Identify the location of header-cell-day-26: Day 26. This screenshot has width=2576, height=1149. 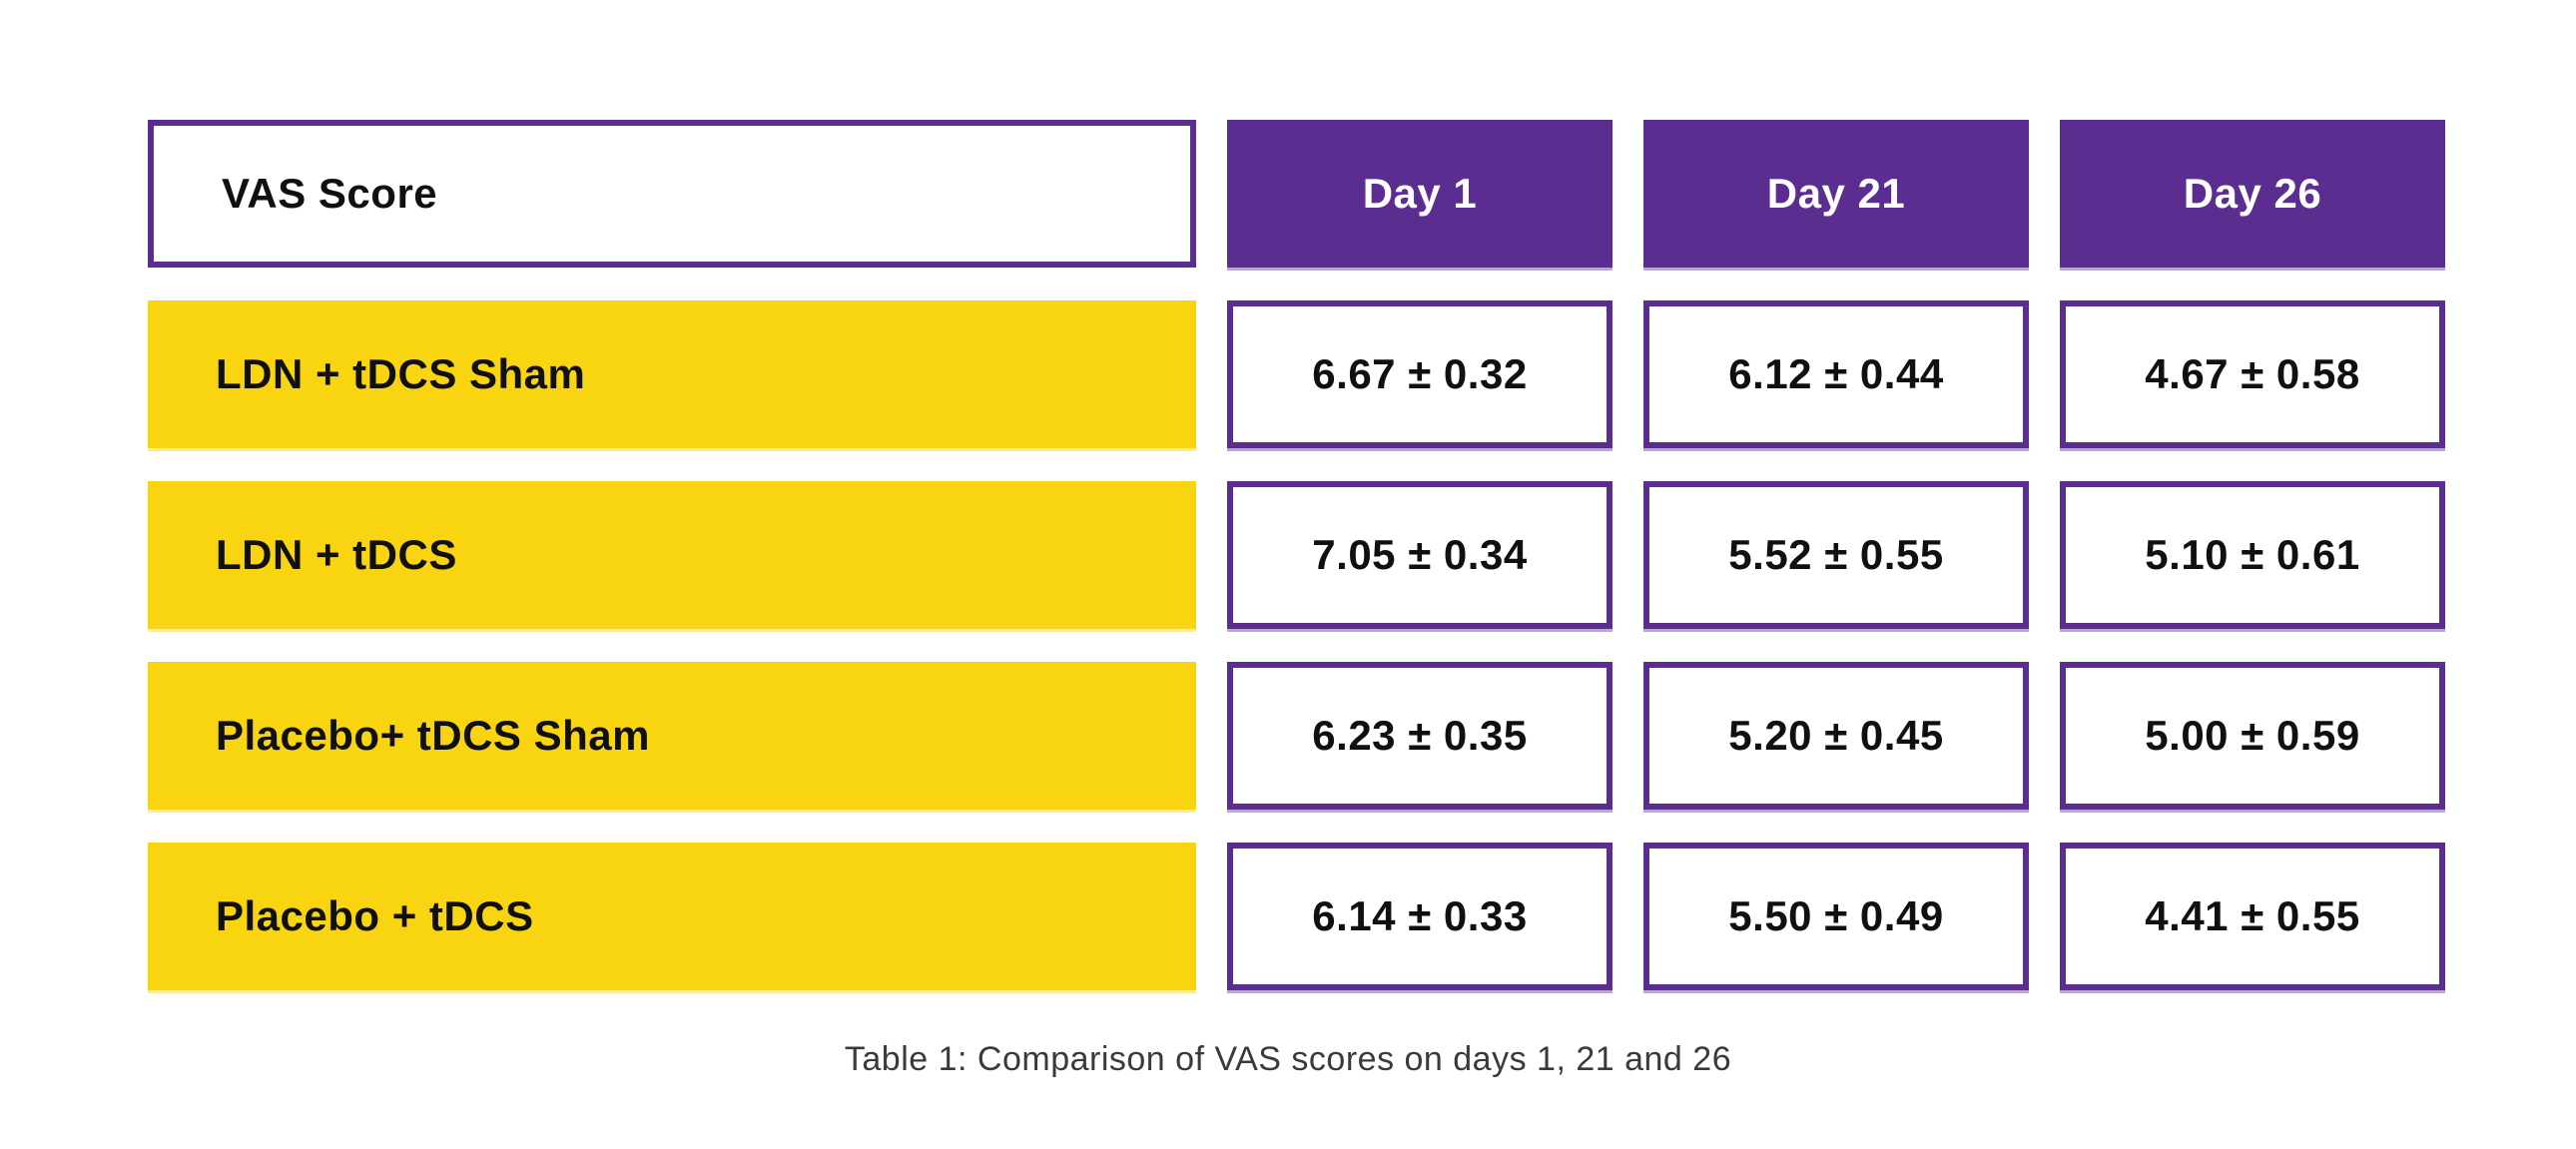
(2252, 194).